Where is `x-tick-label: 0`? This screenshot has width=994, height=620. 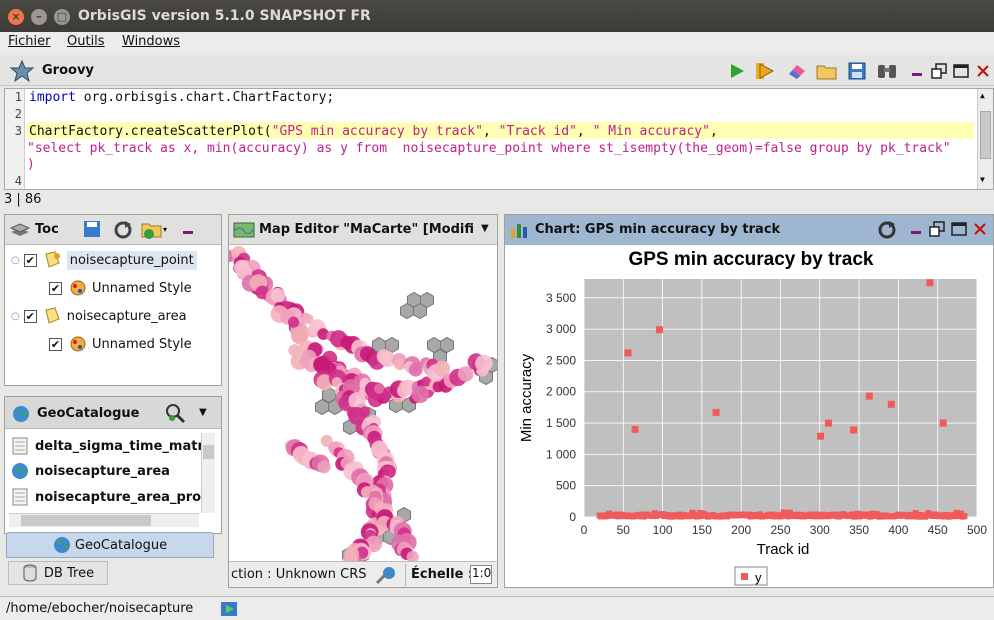 x-tick-label: 0 is located at coordinates (584, 530).